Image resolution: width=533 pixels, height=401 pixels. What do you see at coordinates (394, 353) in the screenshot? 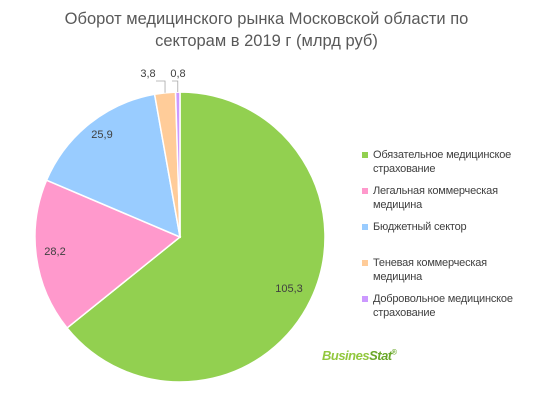
I see `registered-mark: ®` at bounding box center [394, 353].